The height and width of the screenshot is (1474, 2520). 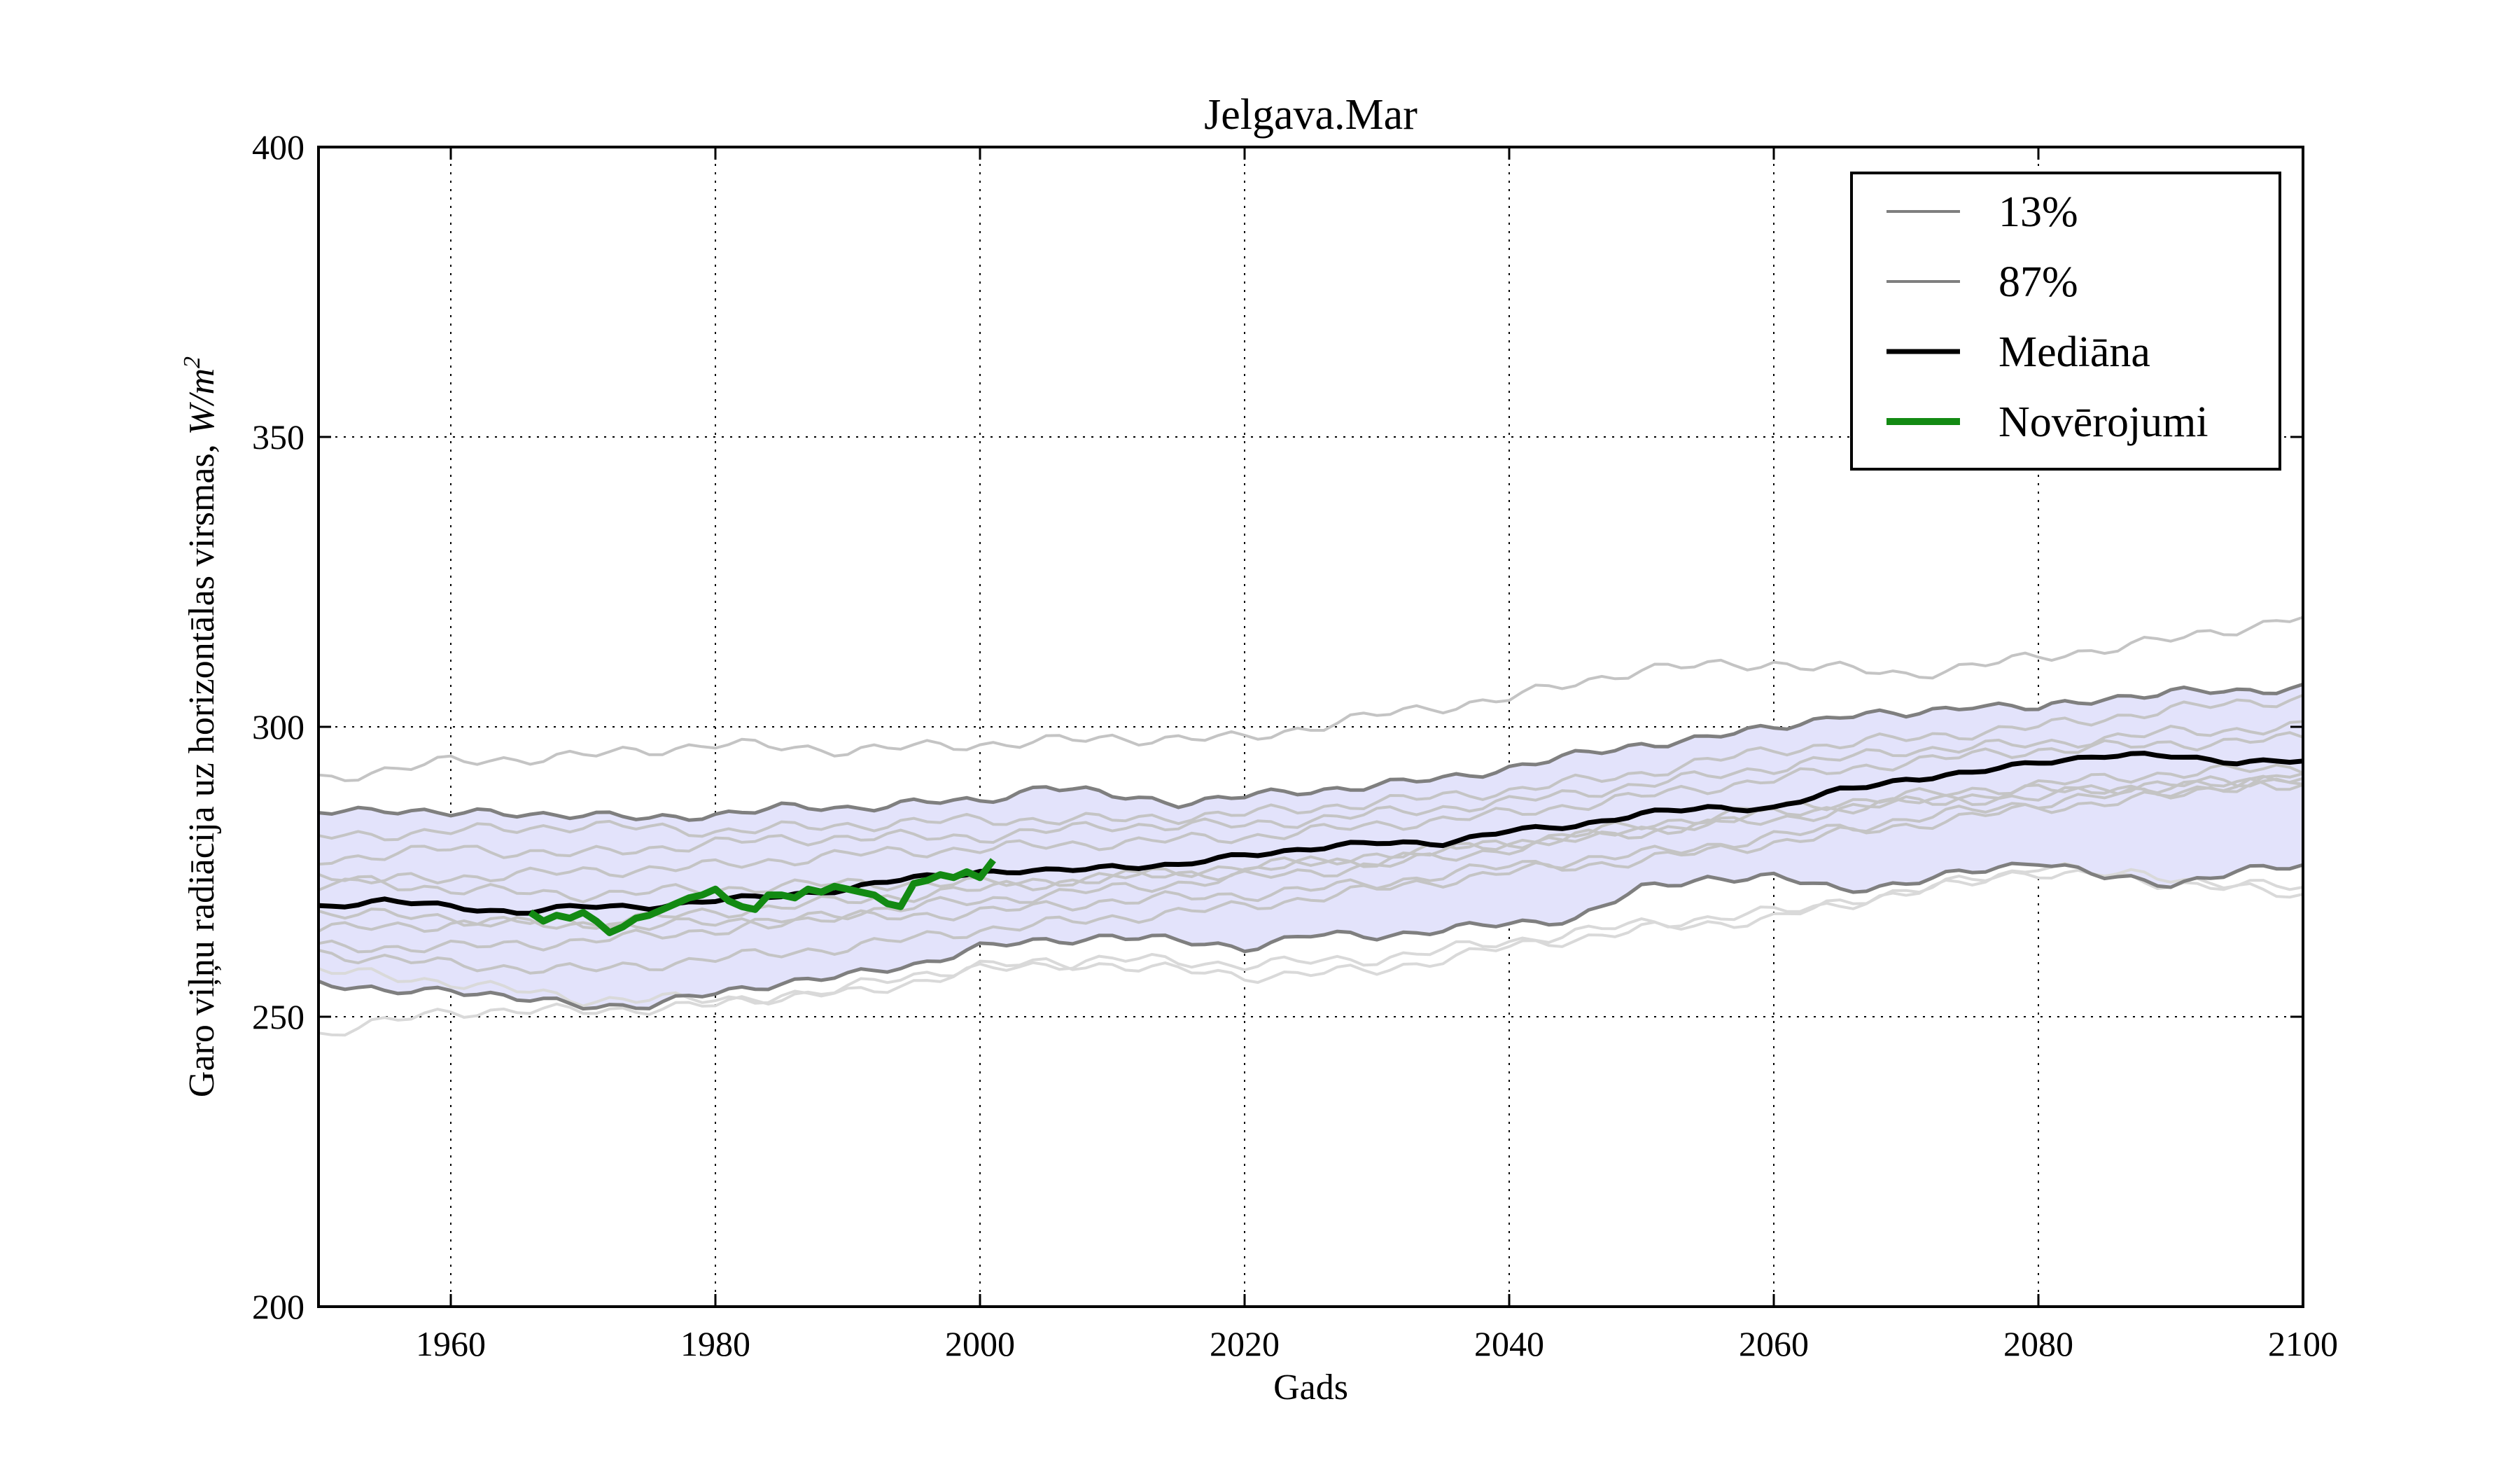 What do you see at coordinates (278, 437) in the screenshot?
I see `y-tick-label: 350` at bounding box center [278, 437].